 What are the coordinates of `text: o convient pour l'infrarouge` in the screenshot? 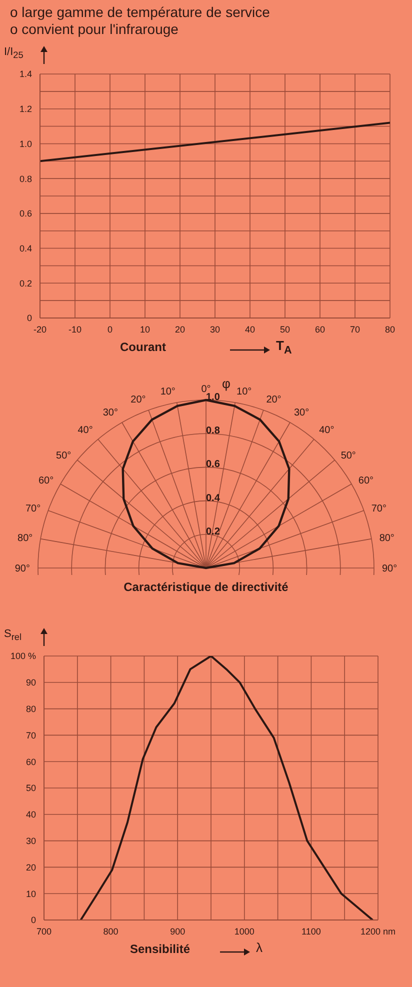 It's located at (94, 29).